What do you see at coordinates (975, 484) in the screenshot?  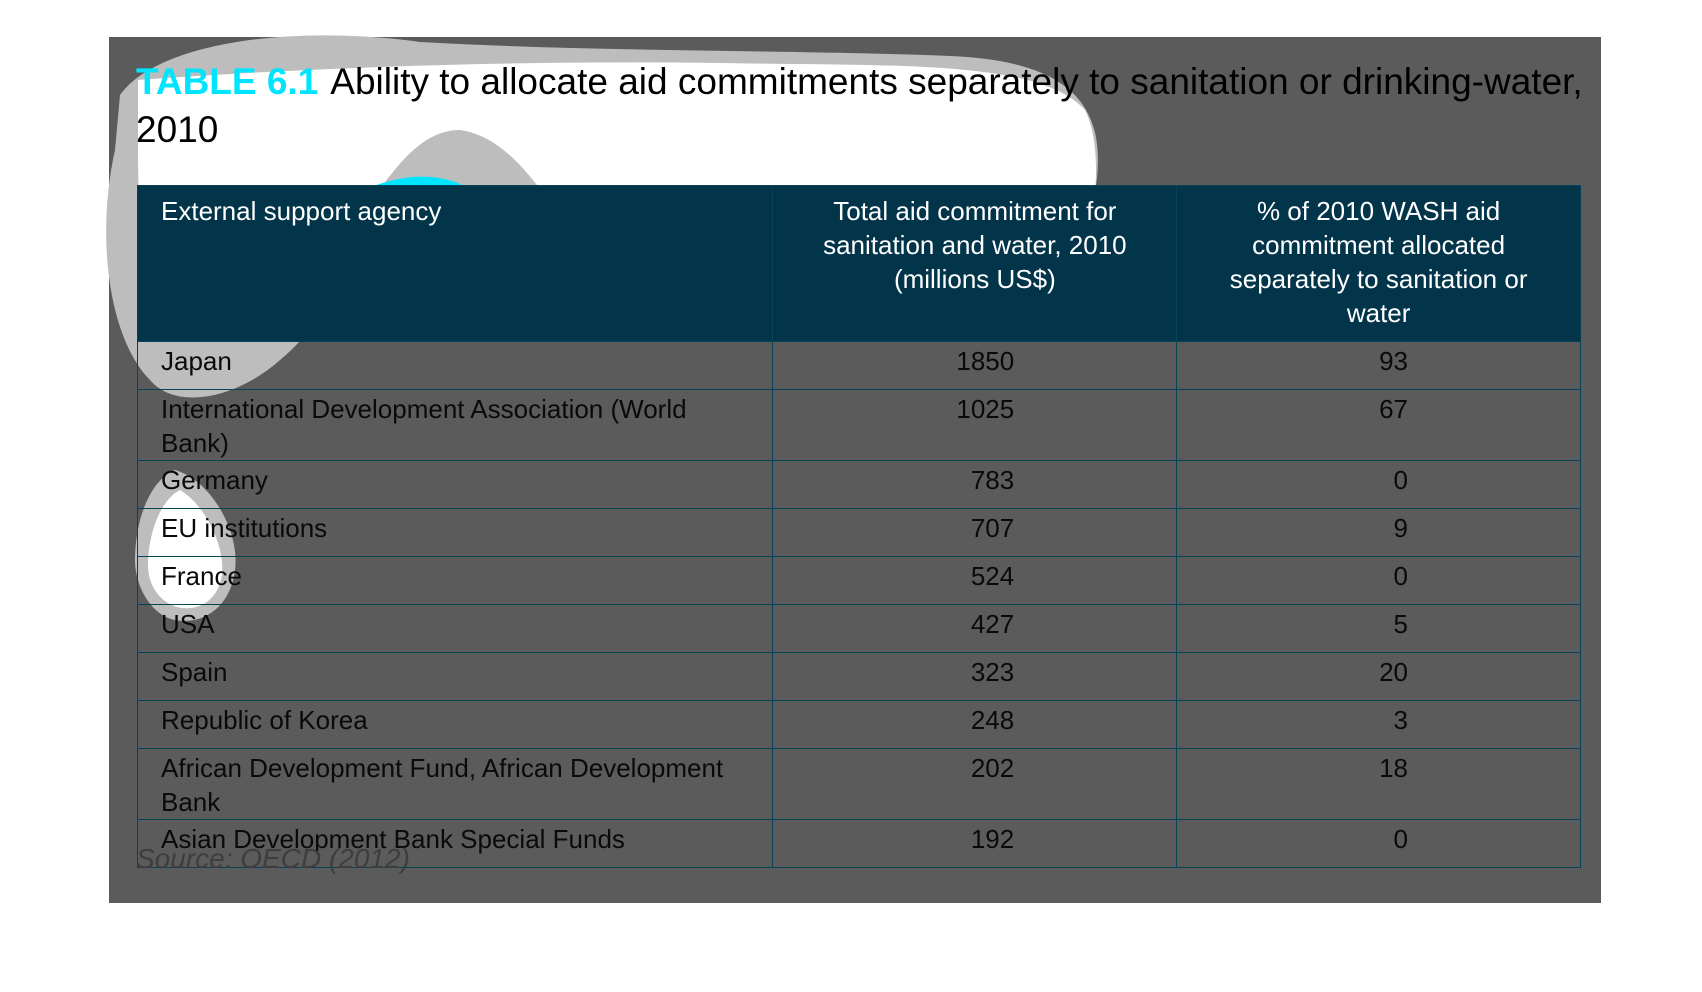 I see `total-cell: 783` at bounding box center [975, 484].